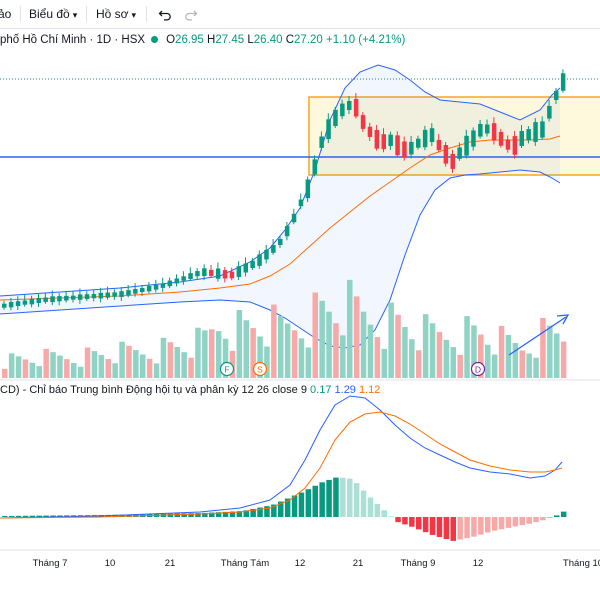 This screenshot has width=600, height=600. Describe the element at coordinates (5, 14) in the screenshot. I see `toolbar-item-cut: ảo` at that location.